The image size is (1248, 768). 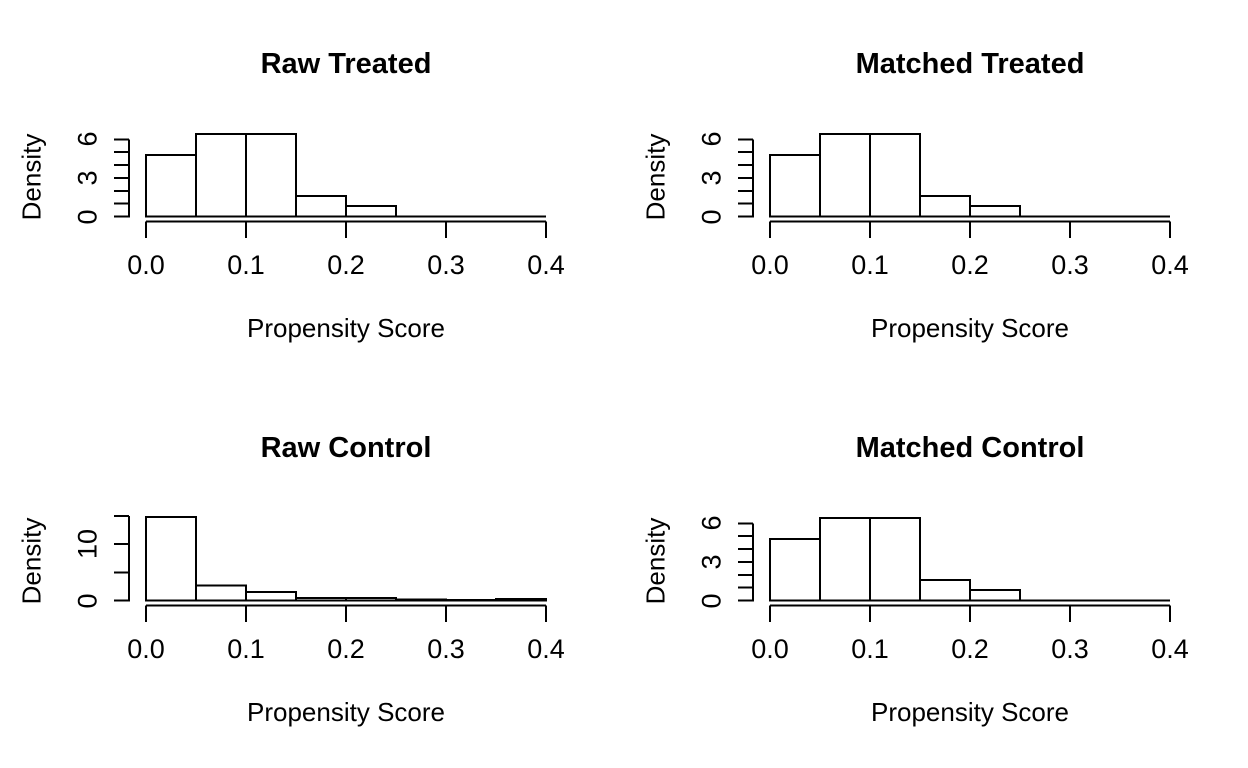 What do you see at coordinates (954, 185) in the screenshot?
I see `matched-treated-histogram-plot` at bounding box center [954, 185].